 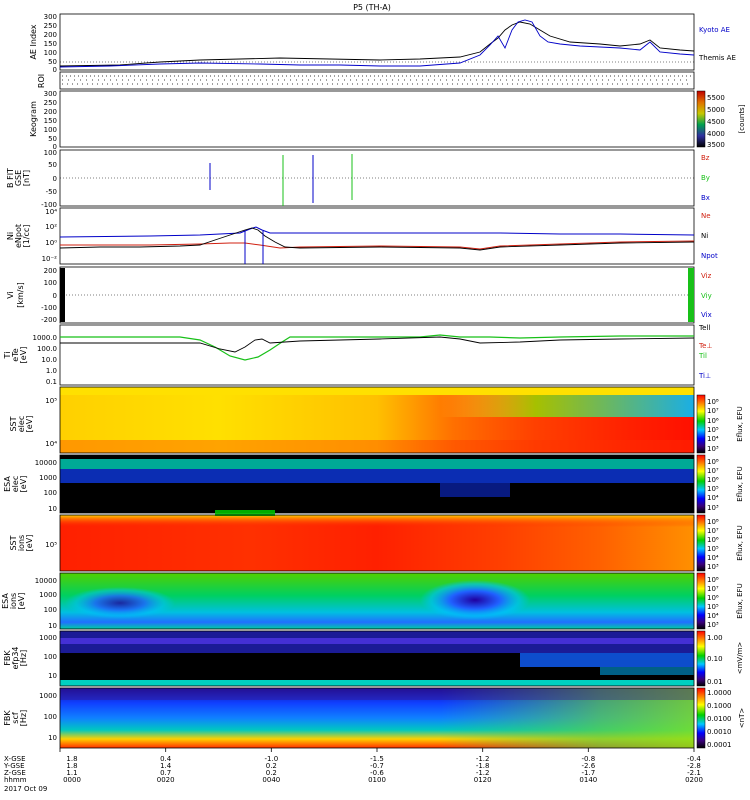 I want to click on ephemeris-value: -0.8, so click(x=588, y=759).